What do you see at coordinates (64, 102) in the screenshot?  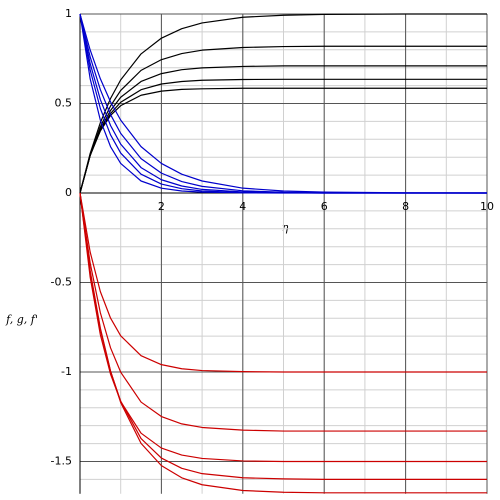 I see `y-tick-label: 0.5` at bounding box center [64, 102].